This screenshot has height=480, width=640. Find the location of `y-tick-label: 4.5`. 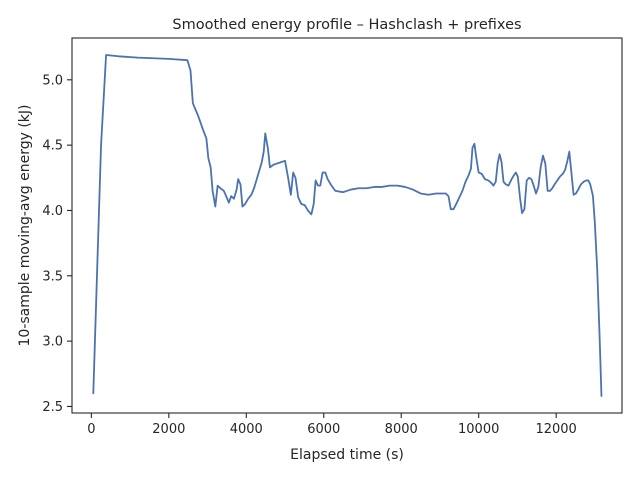

y-tick-label: 4.5 is located at coordinates (52, 146).